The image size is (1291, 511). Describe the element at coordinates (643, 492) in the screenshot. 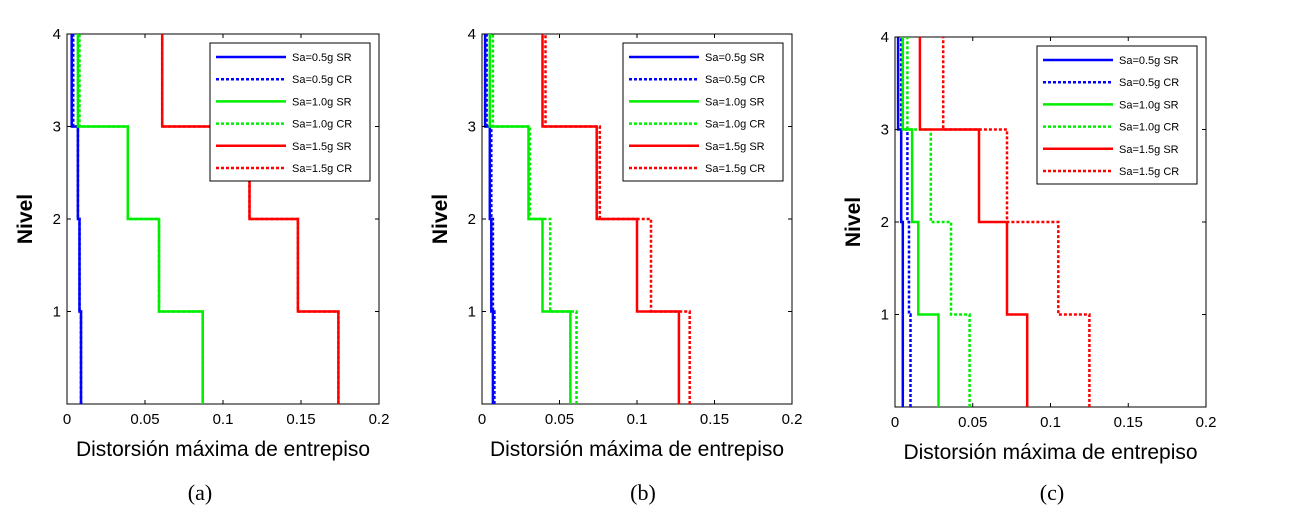

I see `chart-caption: (b)` at that location.